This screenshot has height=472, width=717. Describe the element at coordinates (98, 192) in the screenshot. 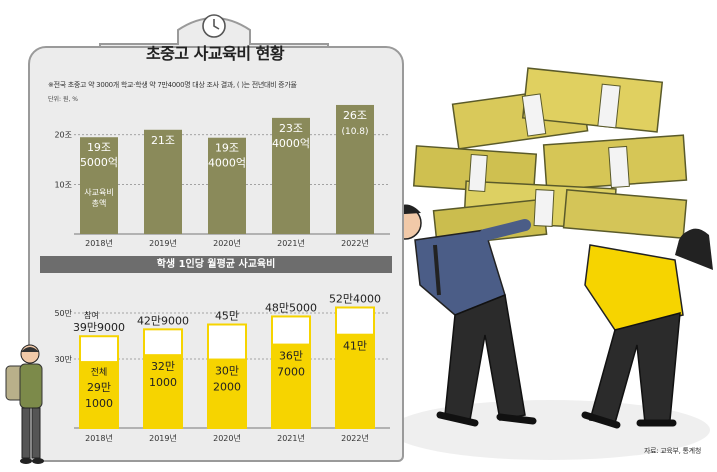

I see `series-label: 사교육비` at that location.